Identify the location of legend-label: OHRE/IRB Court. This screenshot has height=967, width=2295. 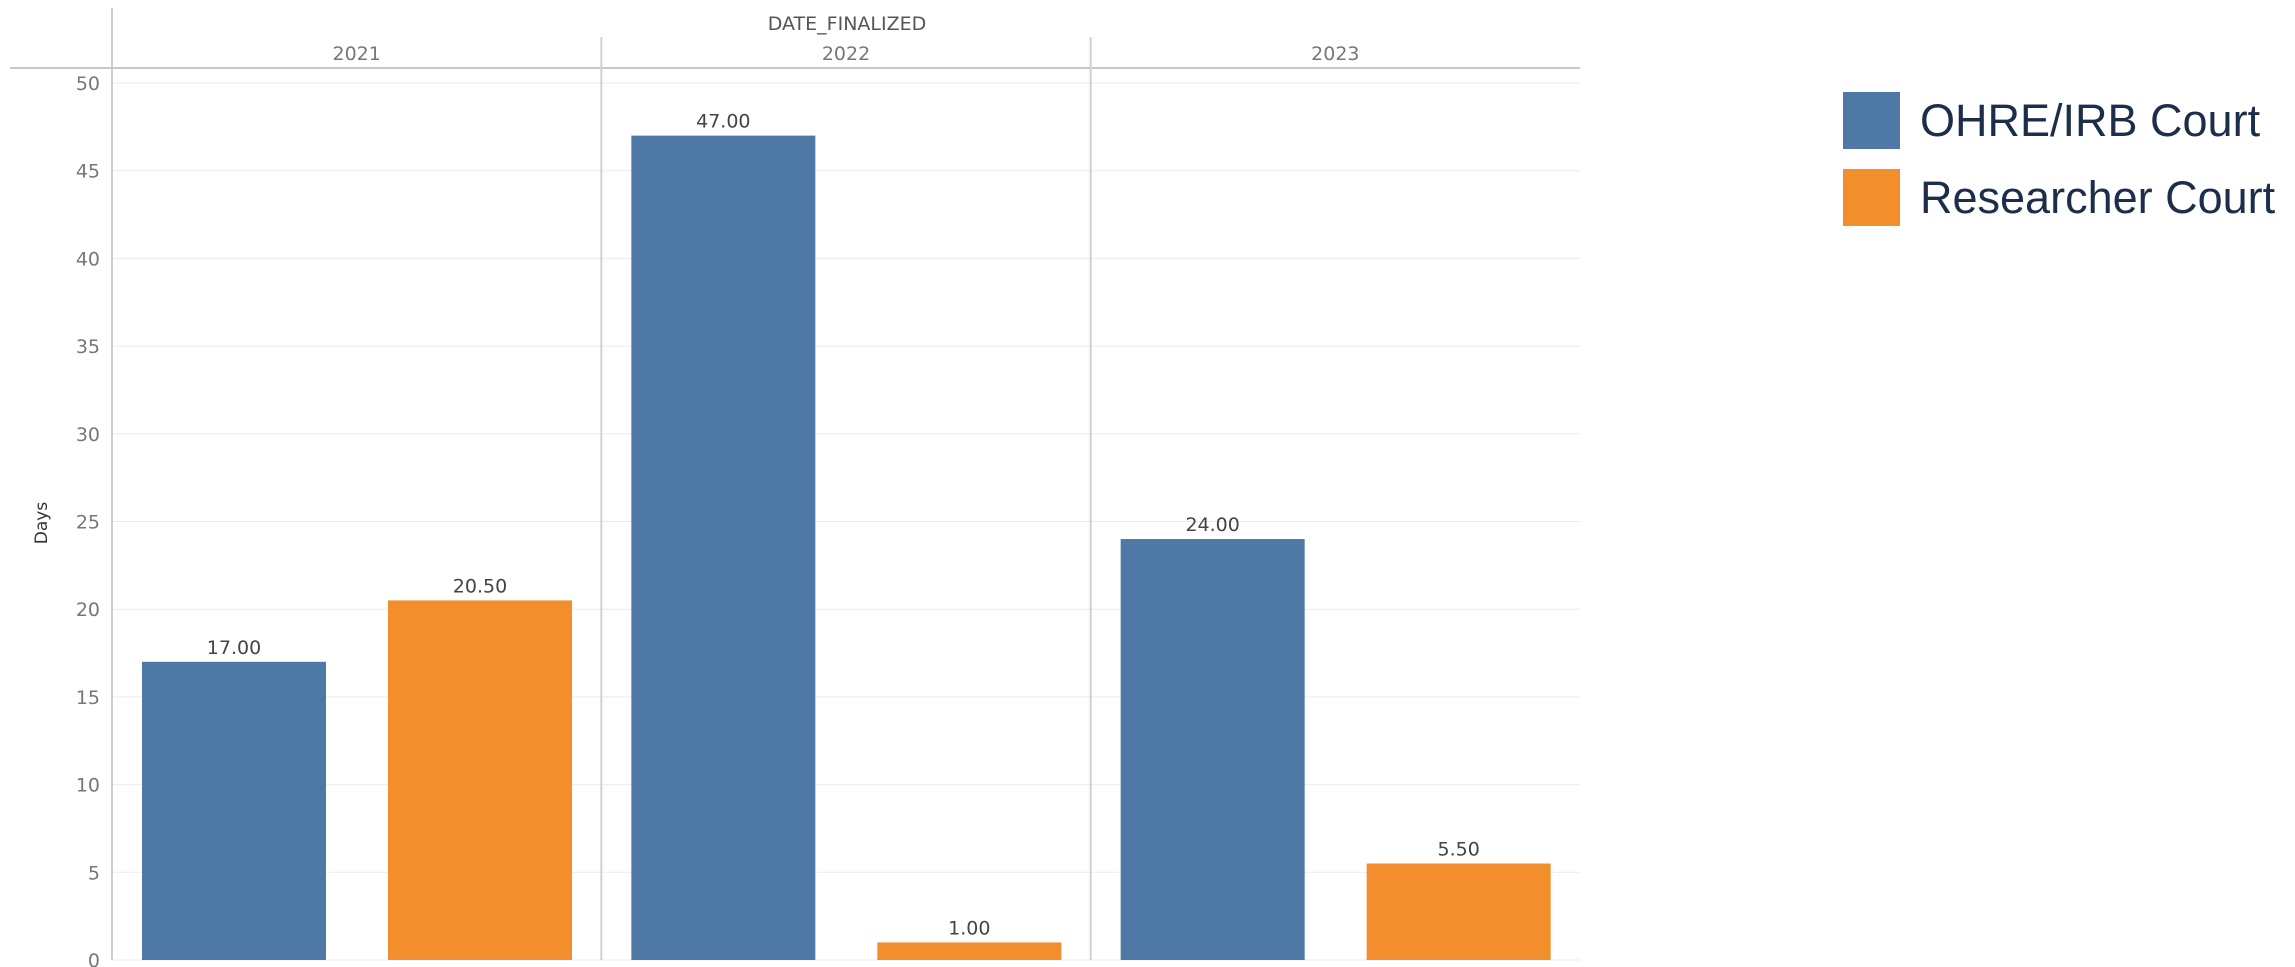
(2090, 120).